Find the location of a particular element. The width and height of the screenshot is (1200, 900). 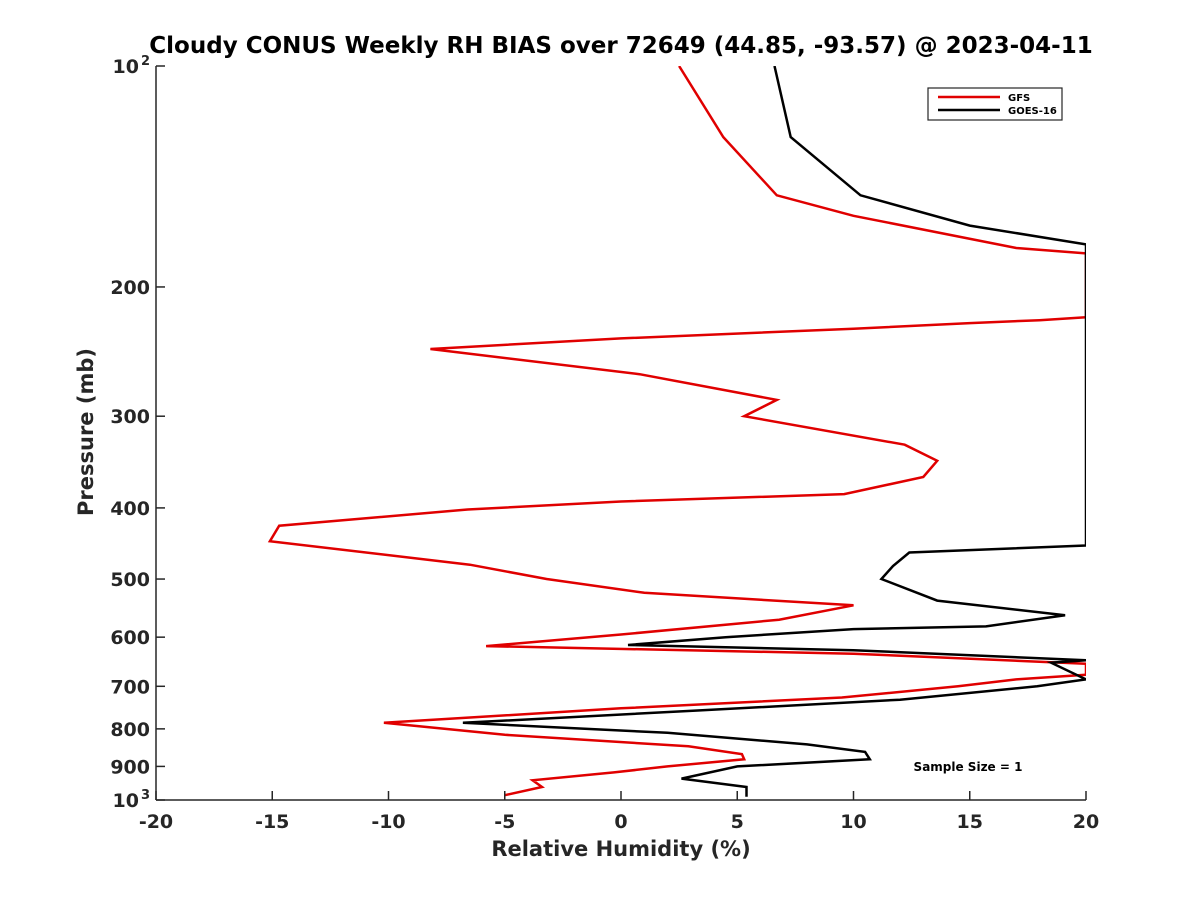

legend: GFS GOES-16 is located at coordinates (995, 104).